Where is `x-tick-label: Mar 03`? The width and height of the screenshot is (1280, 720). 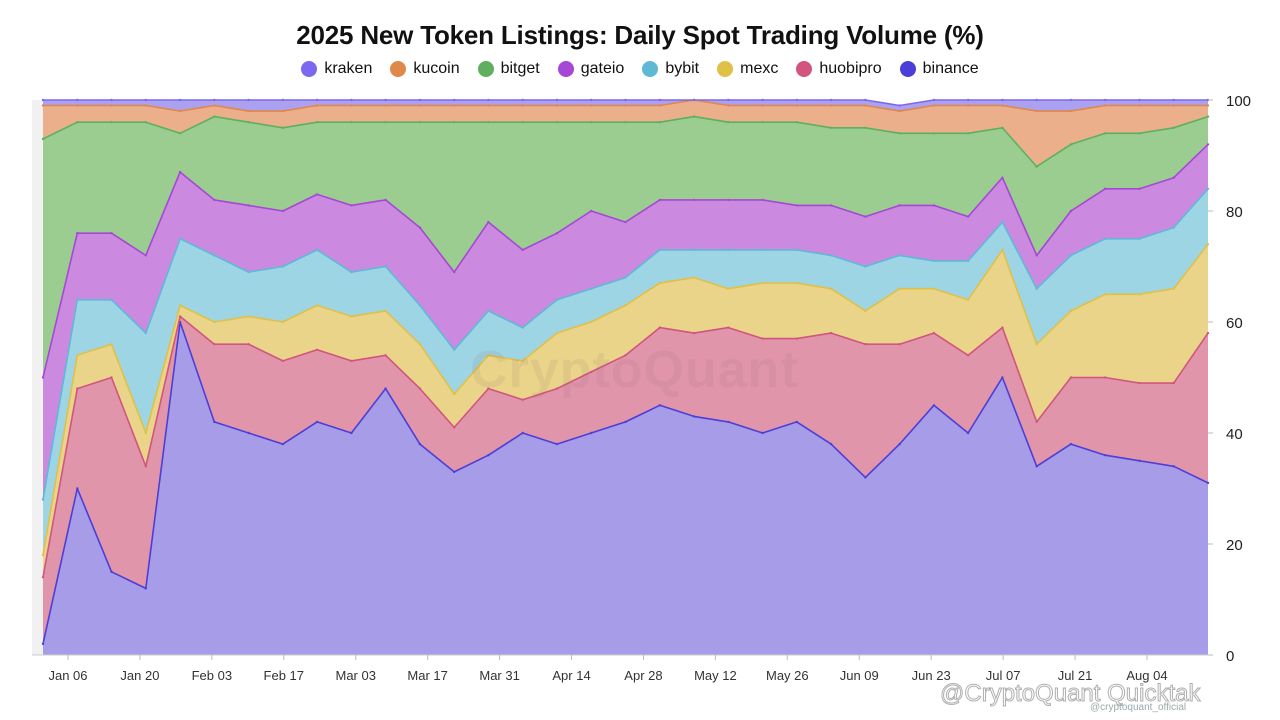
x-tick-label: Mar 03 is located at coordinates (355, 675).